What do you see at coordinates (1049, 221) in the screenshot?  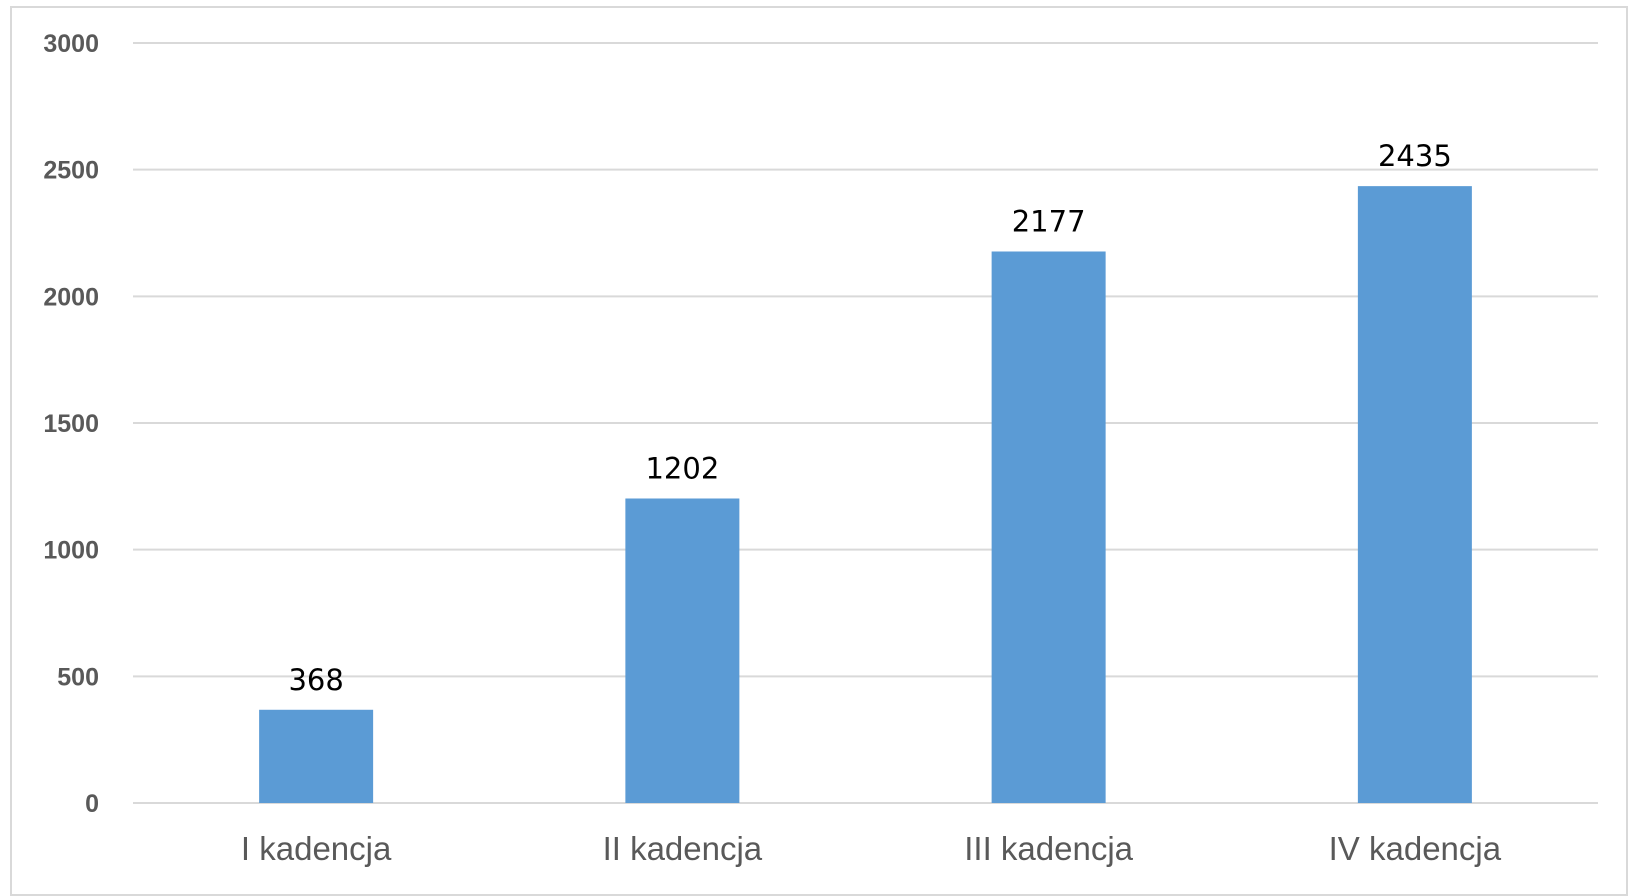 I see `data-label: 2177` at bounding box center [1049, 221].